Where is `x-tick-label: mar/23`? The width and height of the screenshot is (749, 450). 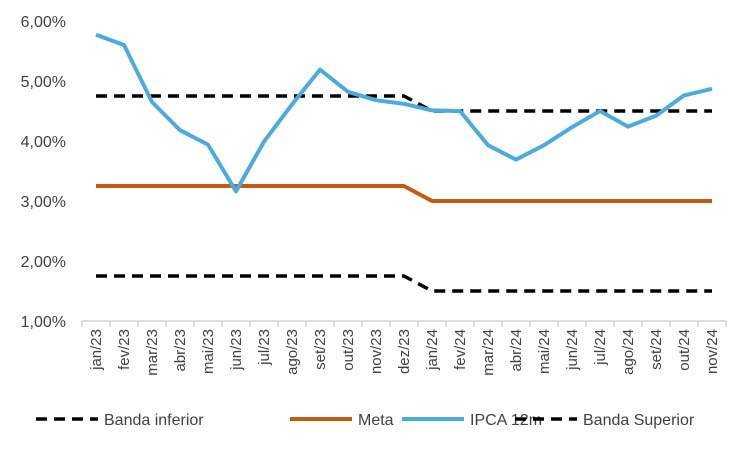
x-tick-label: mar/23 is located at coordinates (152, 352).